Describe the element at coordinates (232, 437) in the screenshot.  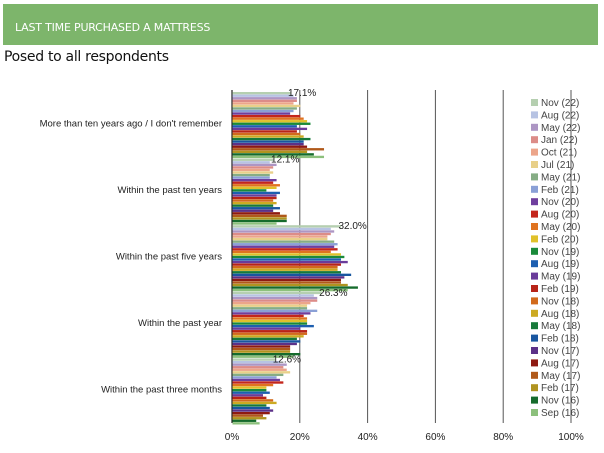
I see `x-tick-label: 0%` at that location.